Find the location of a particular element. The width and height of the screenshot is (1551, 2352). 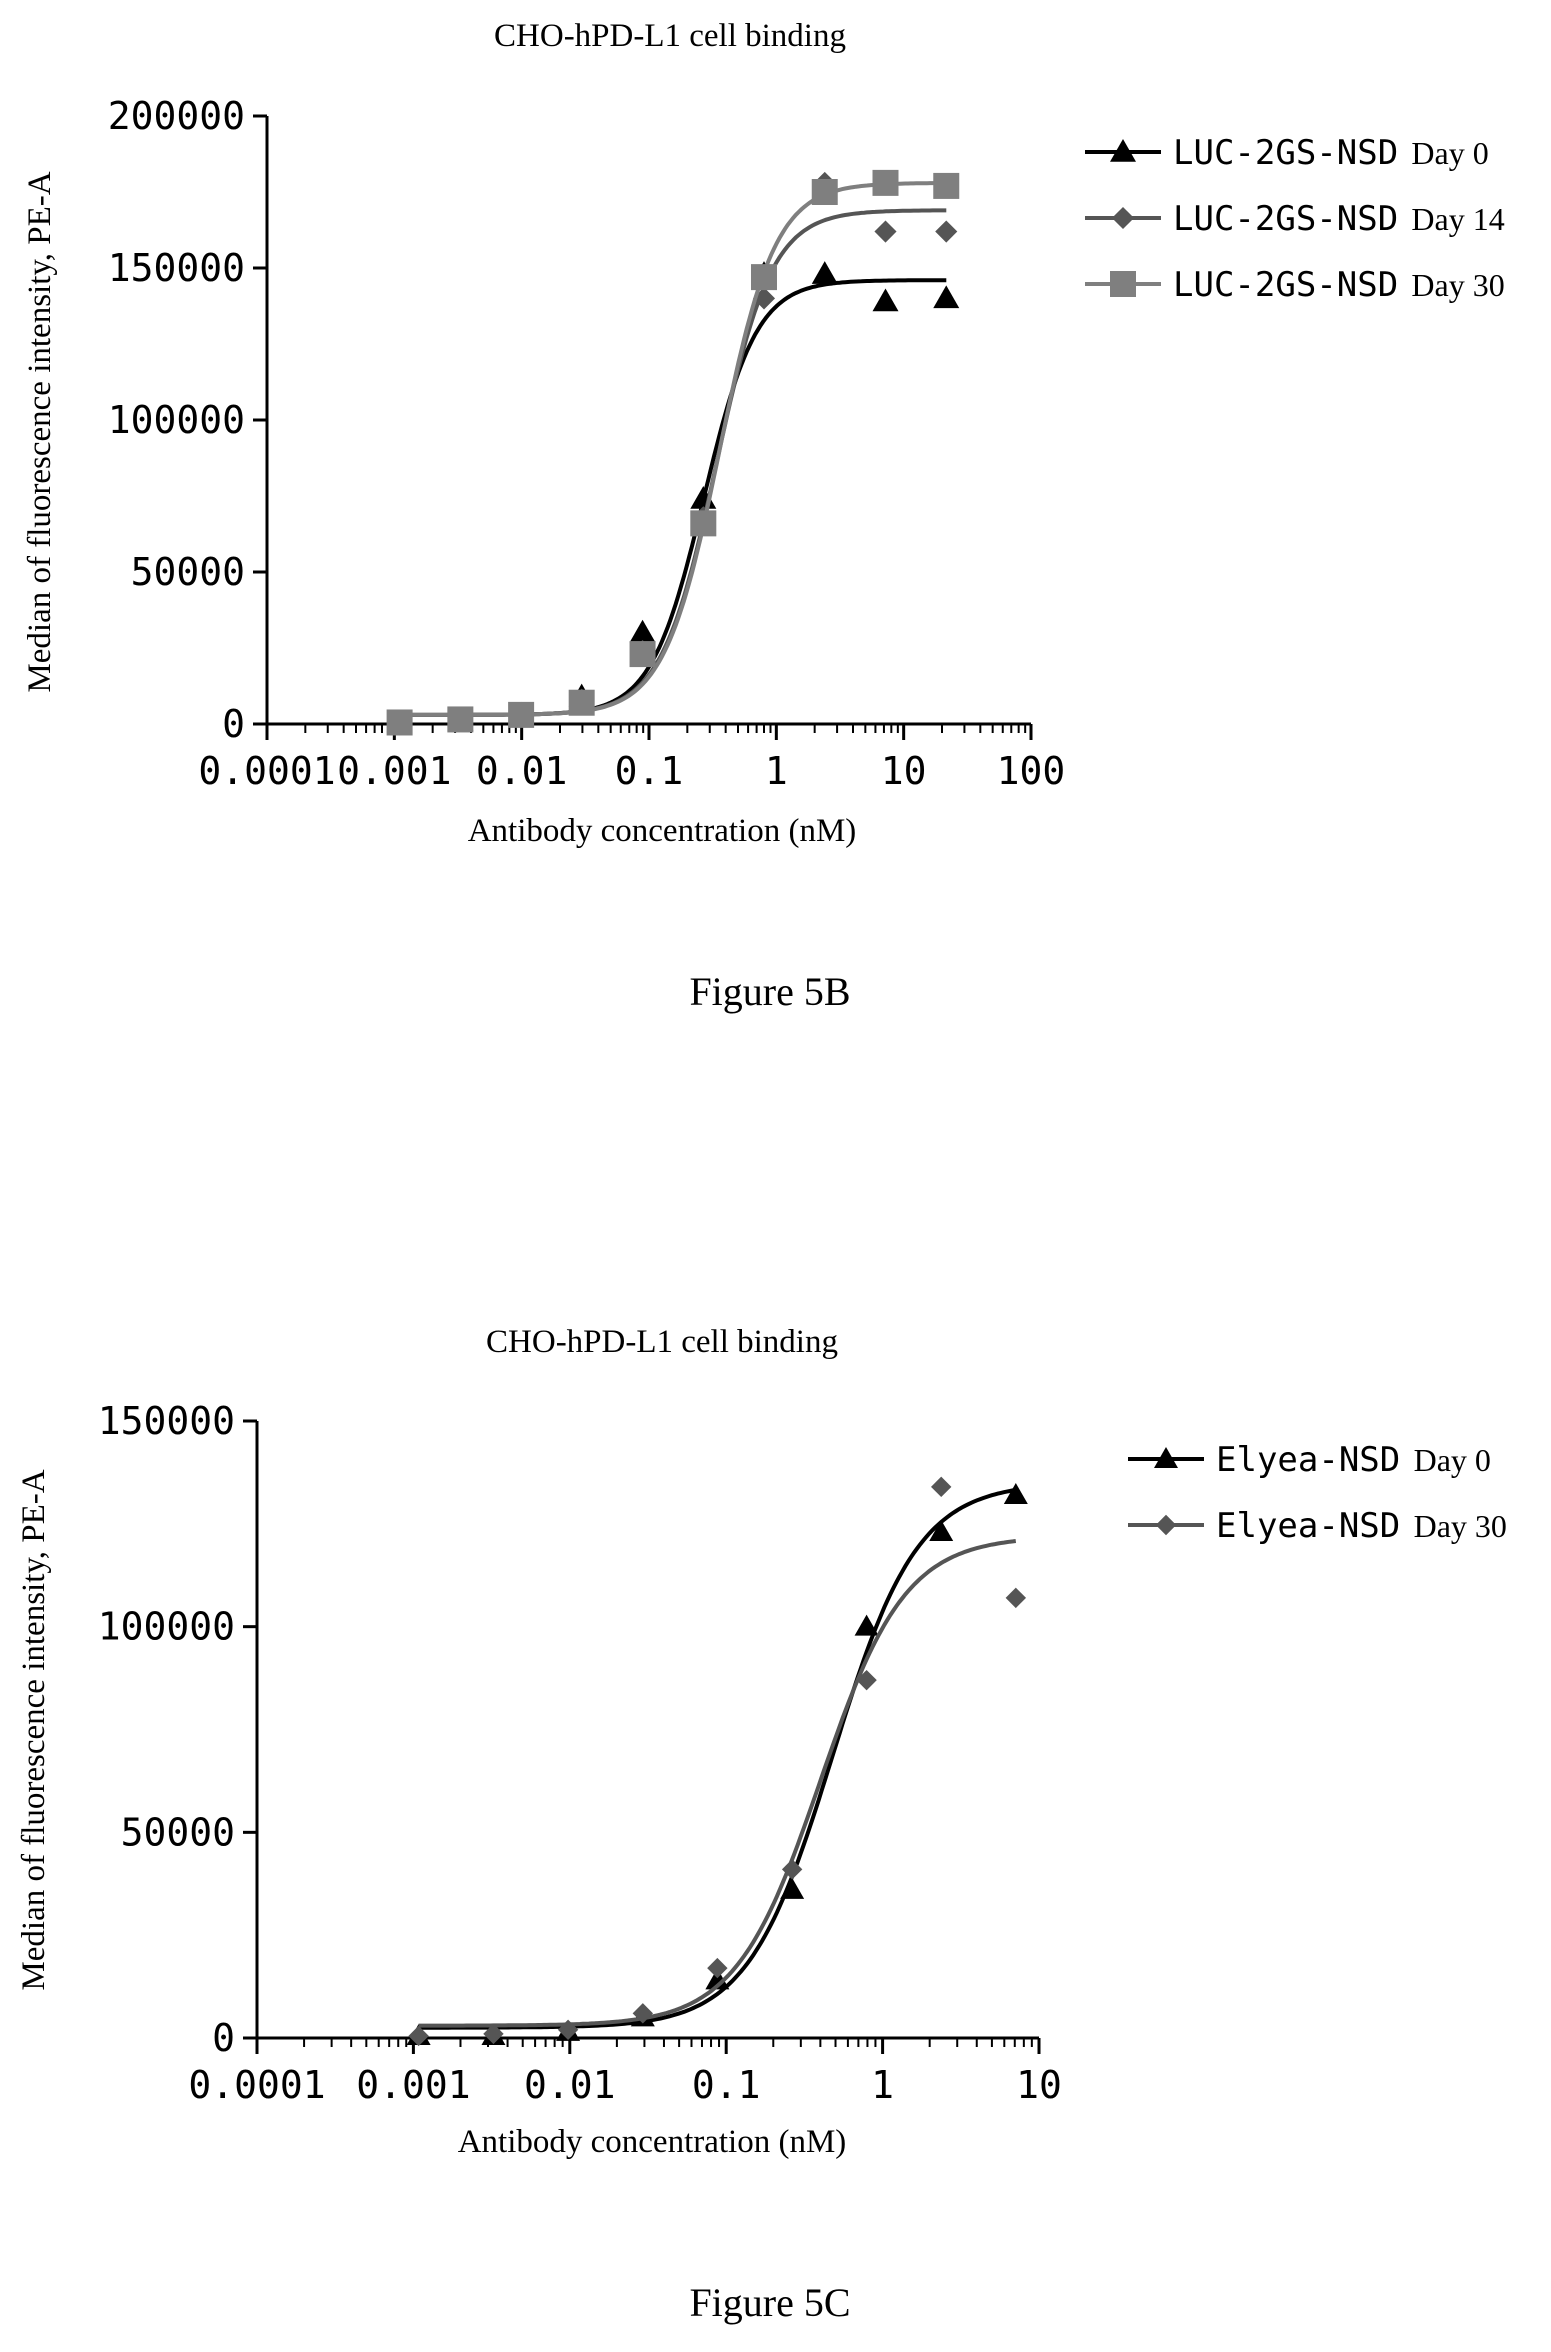

chart-5b-x-axis: 0.0001 0.001 0.01 0.1 1 10 100 is located at coordinates (632, 757).